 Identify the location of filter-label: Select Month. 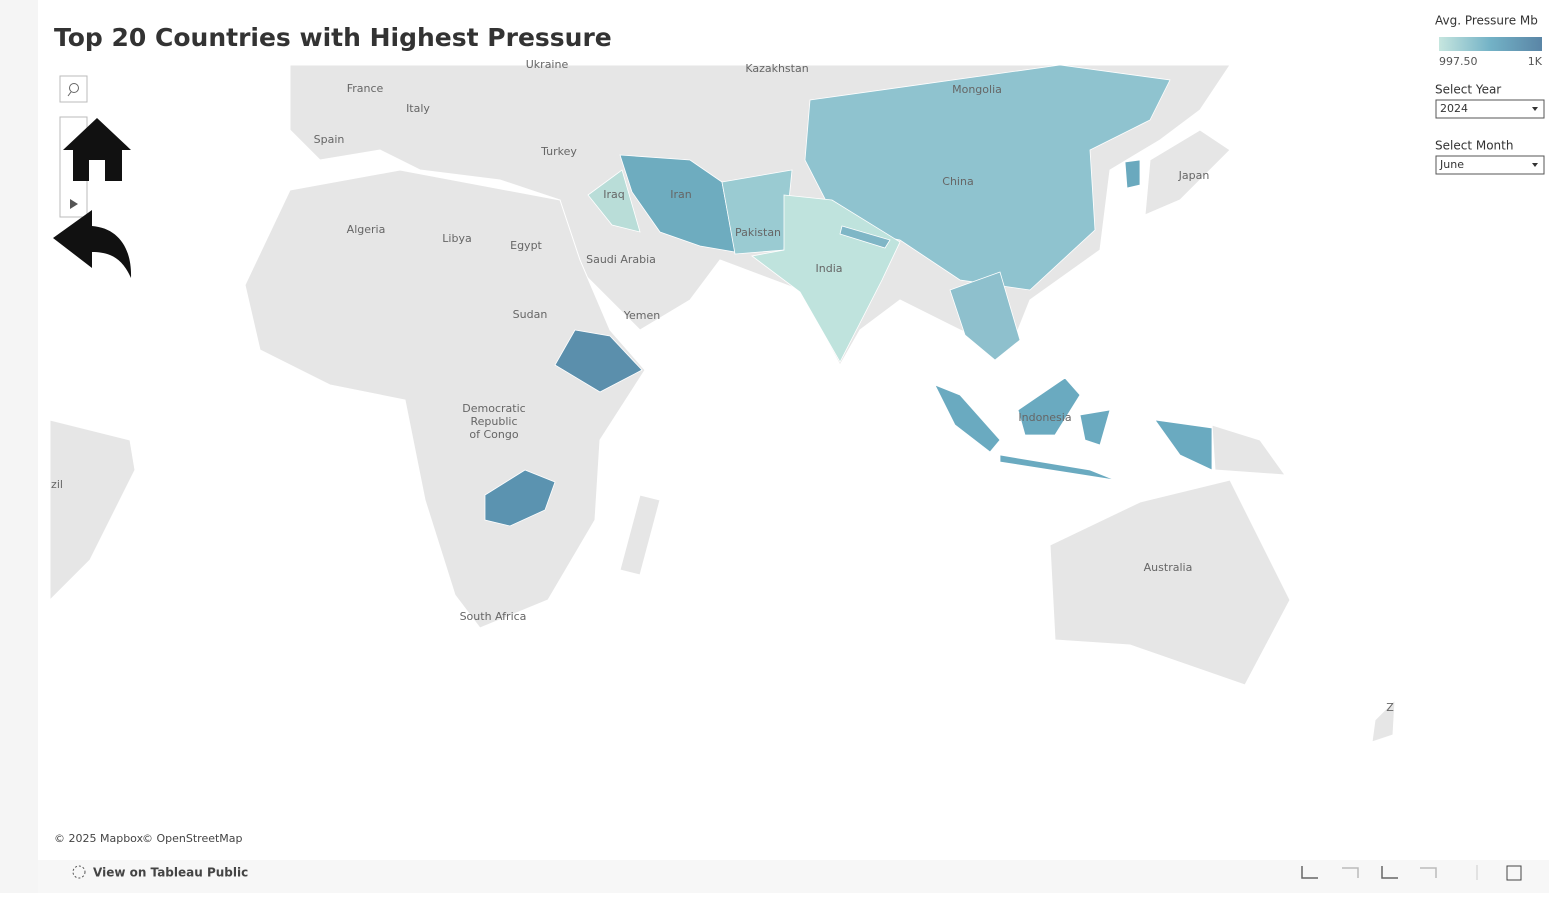
(1474, 146).